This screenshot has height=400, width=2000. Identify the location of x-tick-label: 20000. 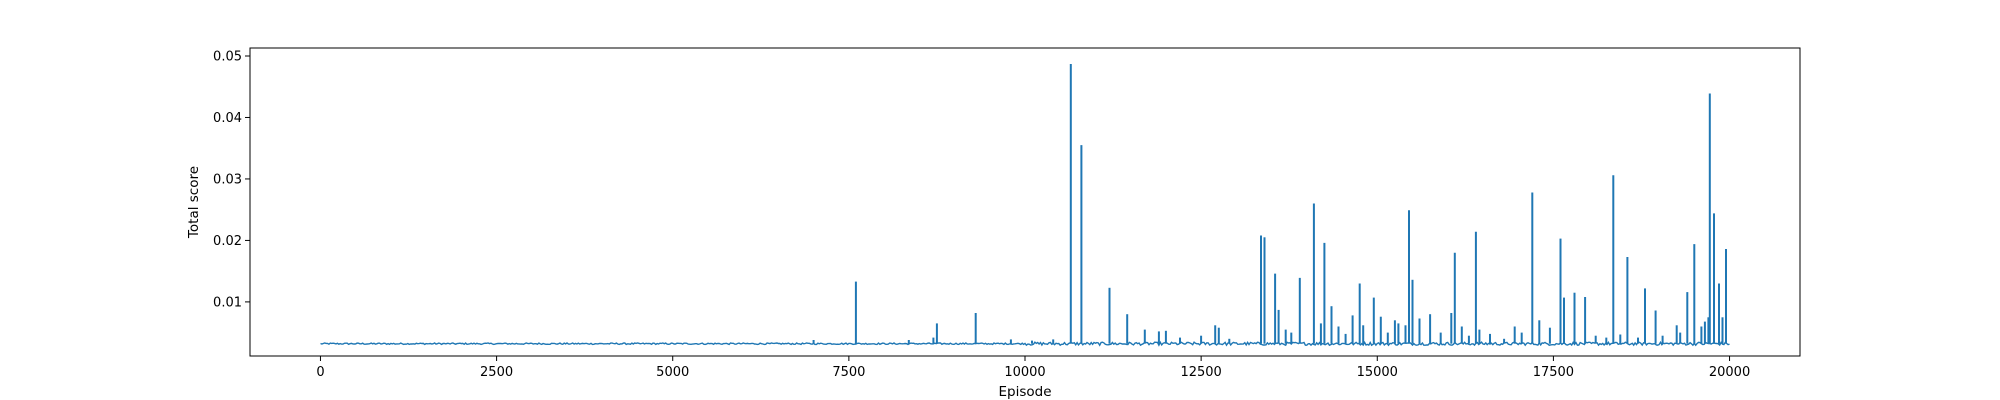
(1729, 372).